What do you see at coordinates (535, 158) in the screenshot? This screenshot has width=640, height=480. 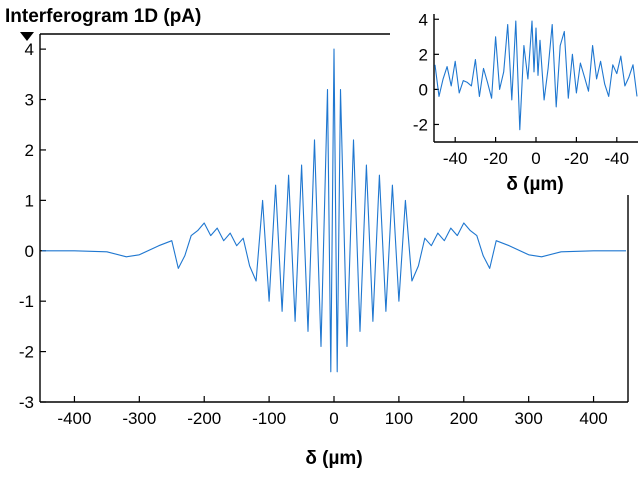 I see `inset-x-tick-label: 0` at bounding box center [535, 158].